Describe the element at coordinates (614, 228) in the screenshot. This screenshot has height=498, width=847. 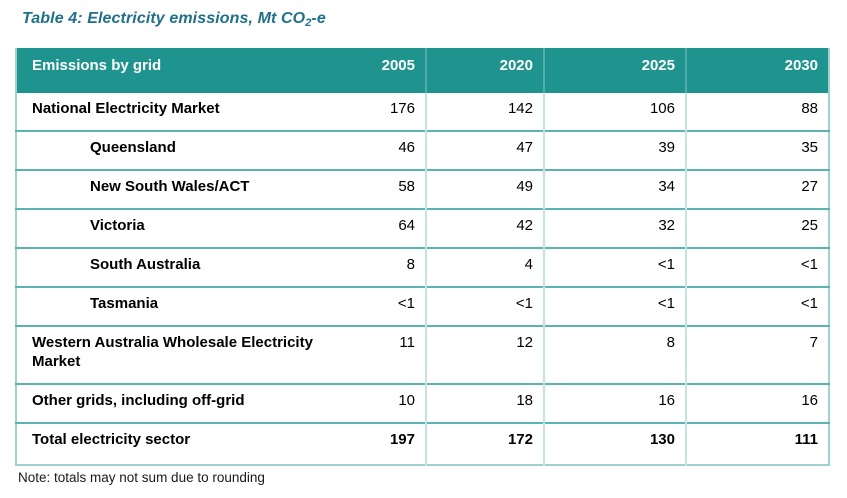
I see `row-value-2025: 32` at that location.